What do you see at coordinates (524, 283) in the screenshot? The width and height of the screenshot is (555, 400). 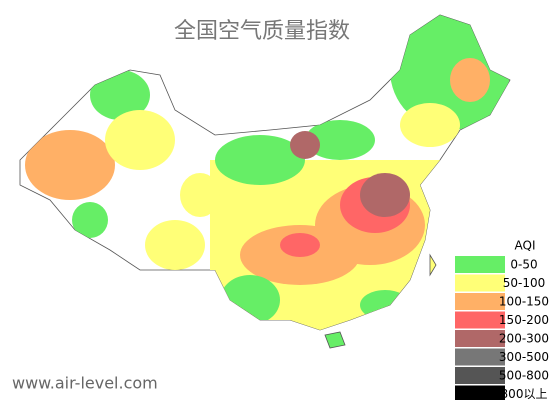 I see `legend-label: 50-100` at bounding box center [524, 283].